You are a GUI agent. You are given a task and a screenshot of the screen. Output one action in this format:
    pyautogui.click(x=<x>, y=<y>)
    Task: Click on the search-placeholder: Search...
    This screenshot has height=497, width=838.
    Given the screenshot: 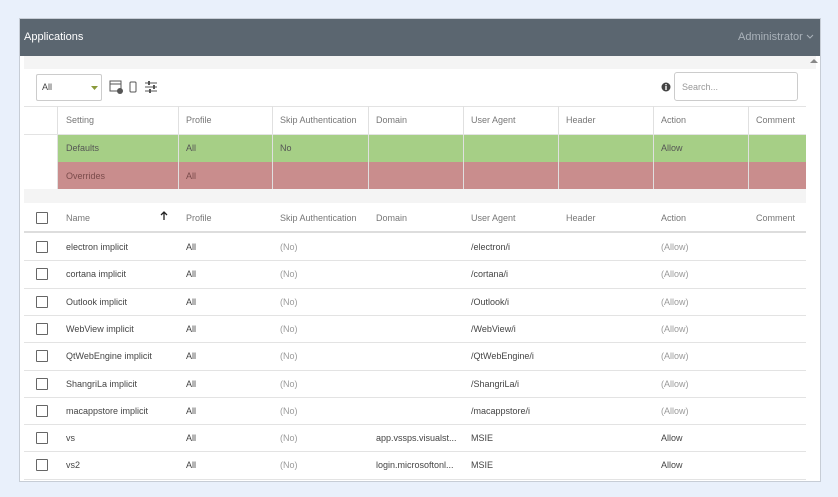 What is the action you would take?
    pyautogui.click(x=700, y=87)
    